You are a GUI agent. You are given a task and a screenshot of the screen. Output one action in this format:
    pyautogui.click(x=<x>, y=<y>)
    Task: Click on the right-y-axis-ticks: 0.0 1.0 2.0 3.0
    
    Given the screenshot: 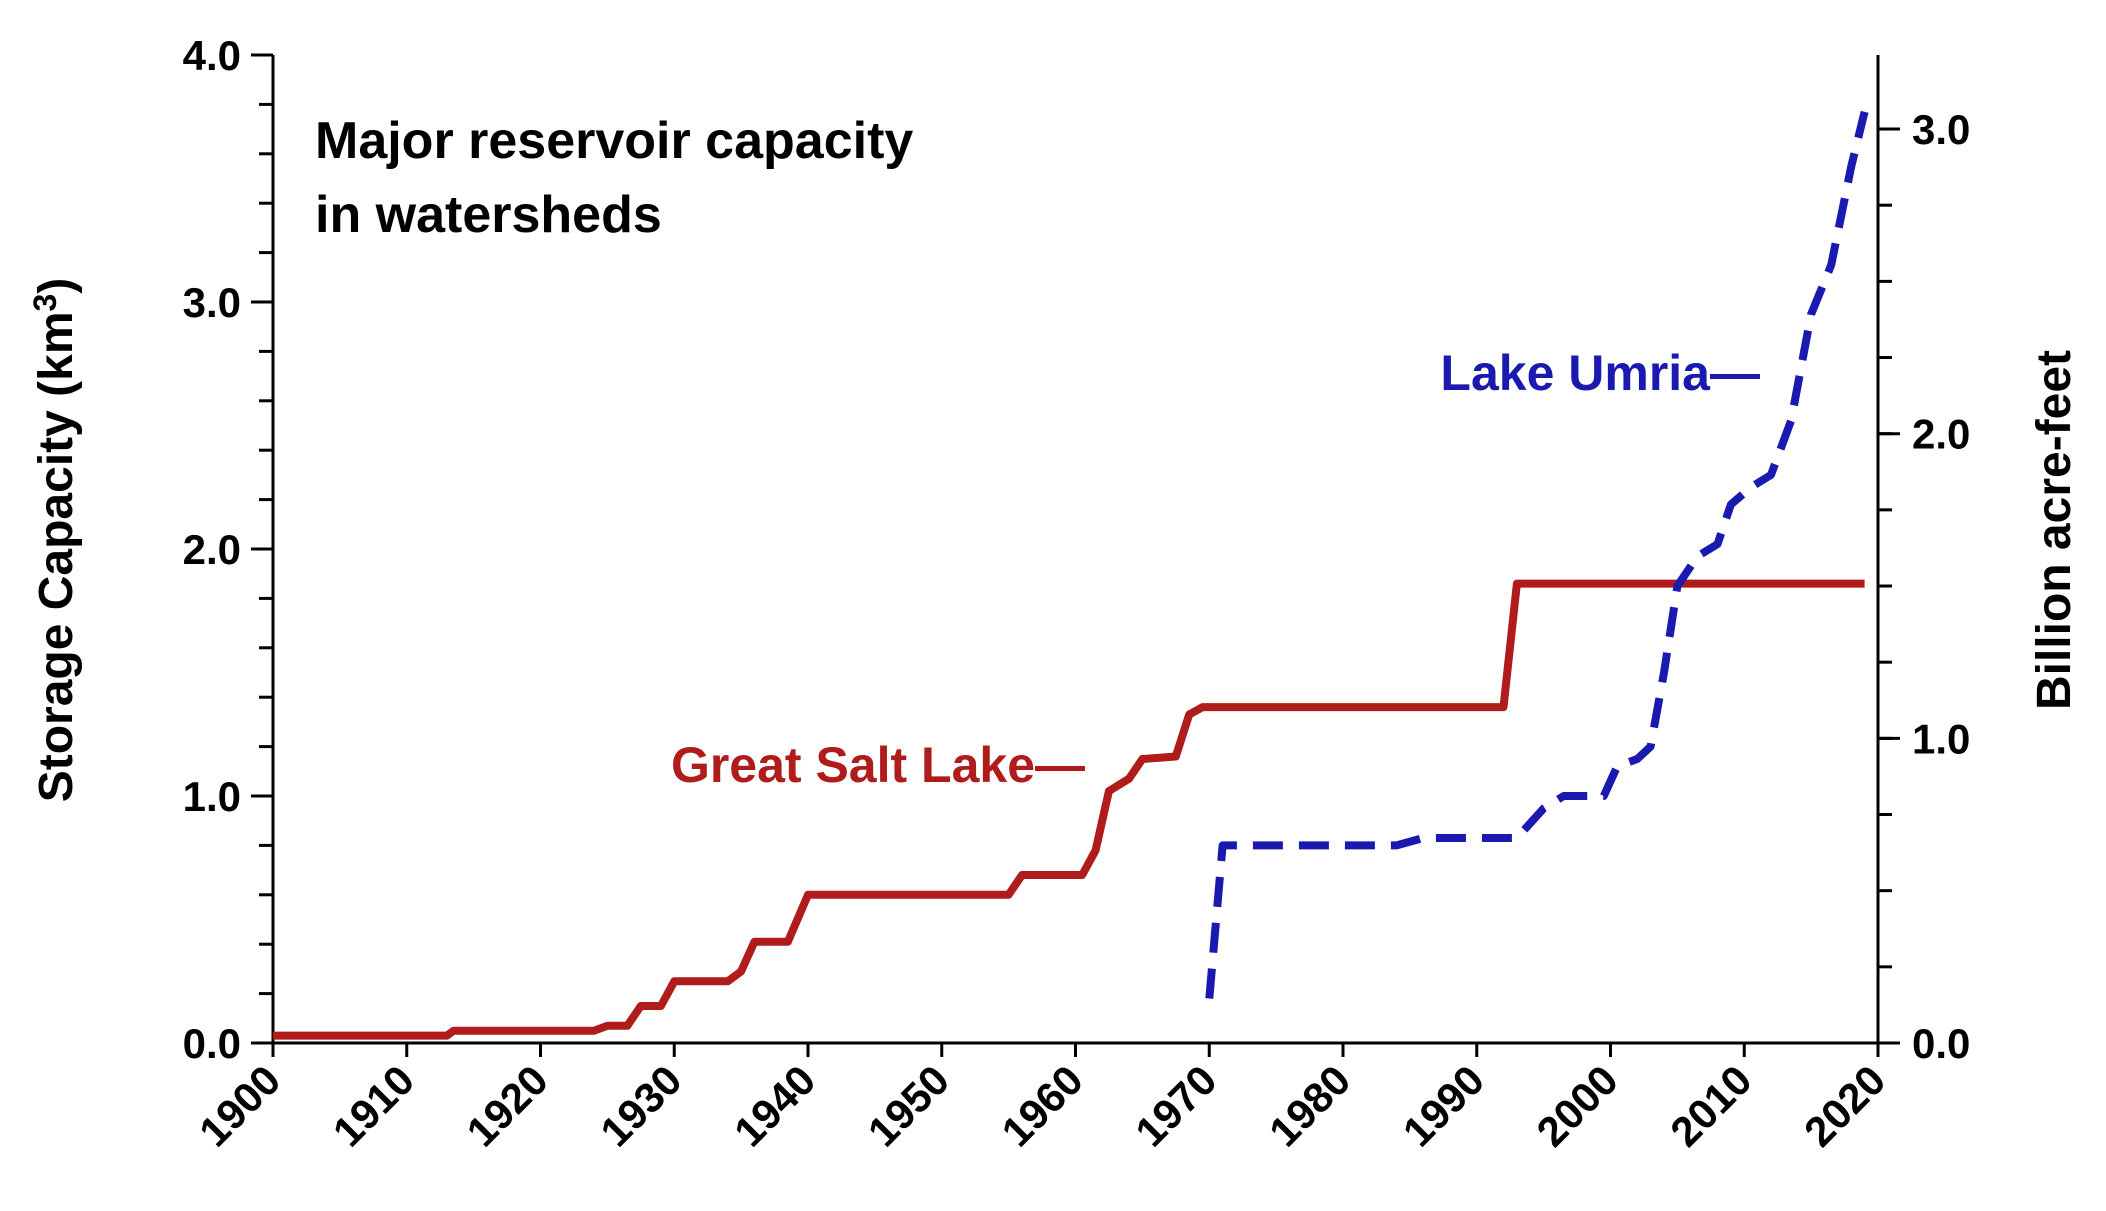 What is the action you would take?
    pyautogui.click(x=1924, y=586)
    